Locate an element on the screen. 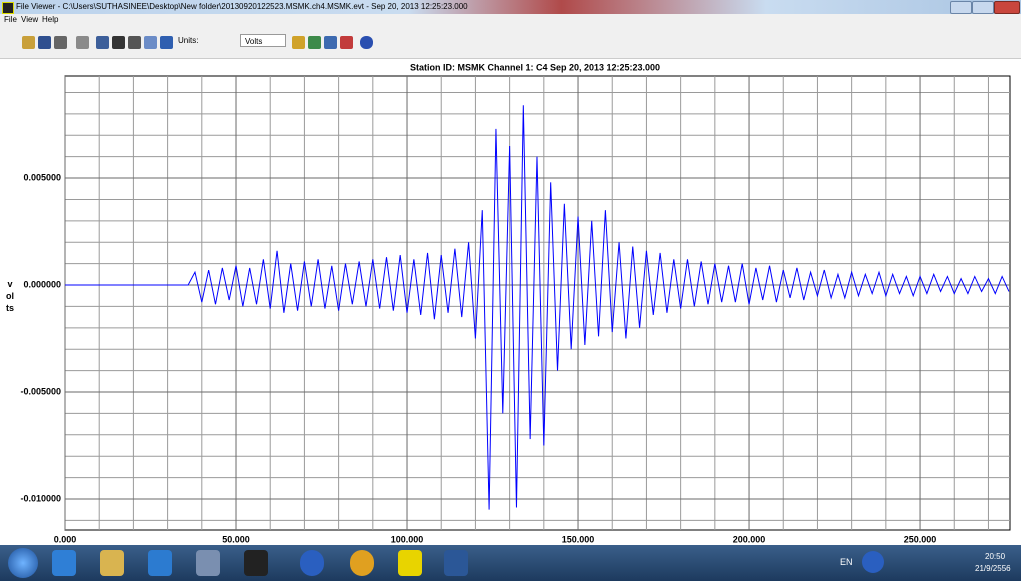  minimize-button is located at coordinates (961, 7).